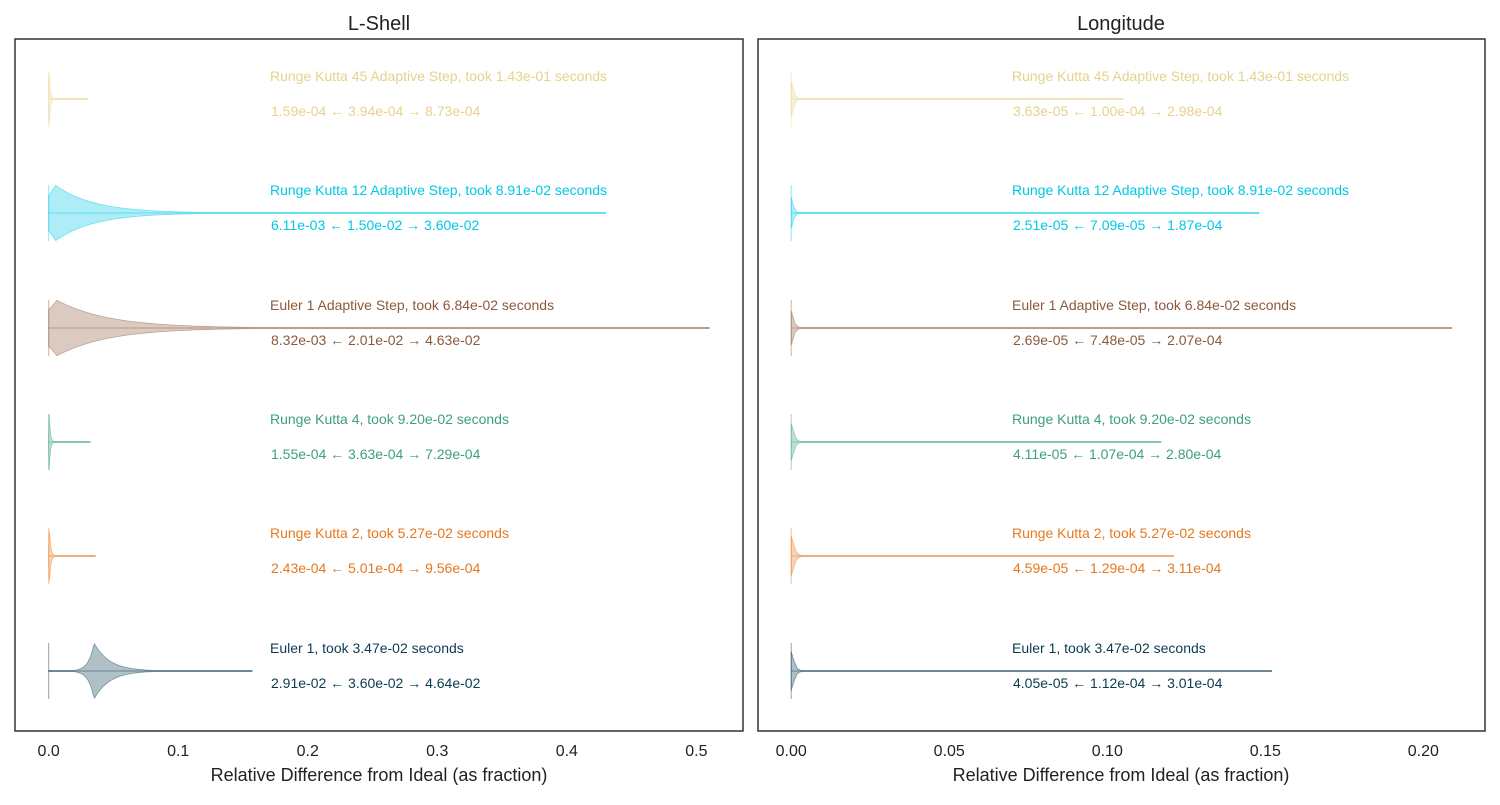  I want to click on series-stats: 2.51e-05 ← 7.09e-05 → 1.87e-04, so click(1118, 225).